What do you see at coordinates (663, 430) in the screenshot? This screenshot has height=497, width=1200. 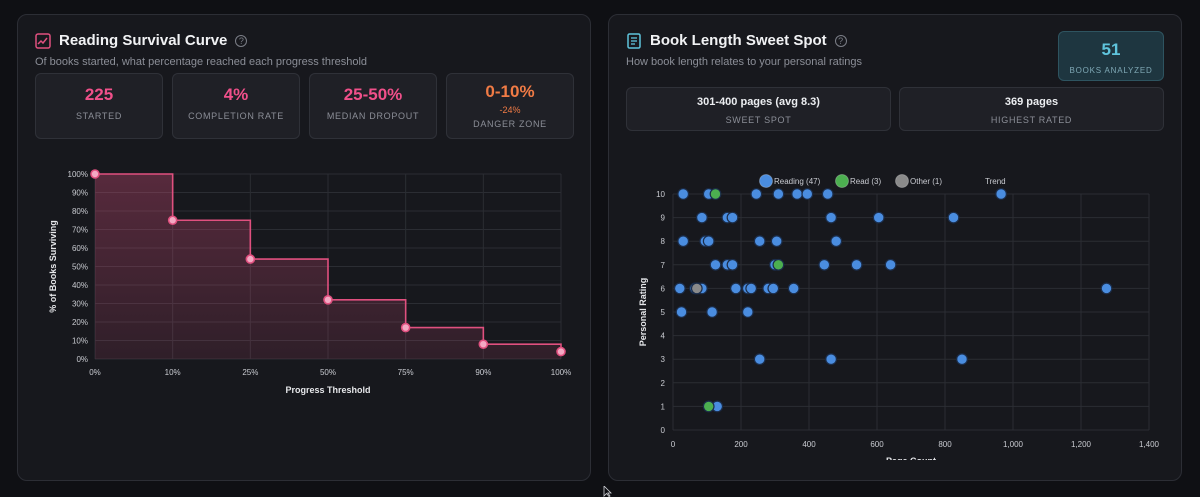 I see `y-tick-label: 0` at bounding box center [663, 430].